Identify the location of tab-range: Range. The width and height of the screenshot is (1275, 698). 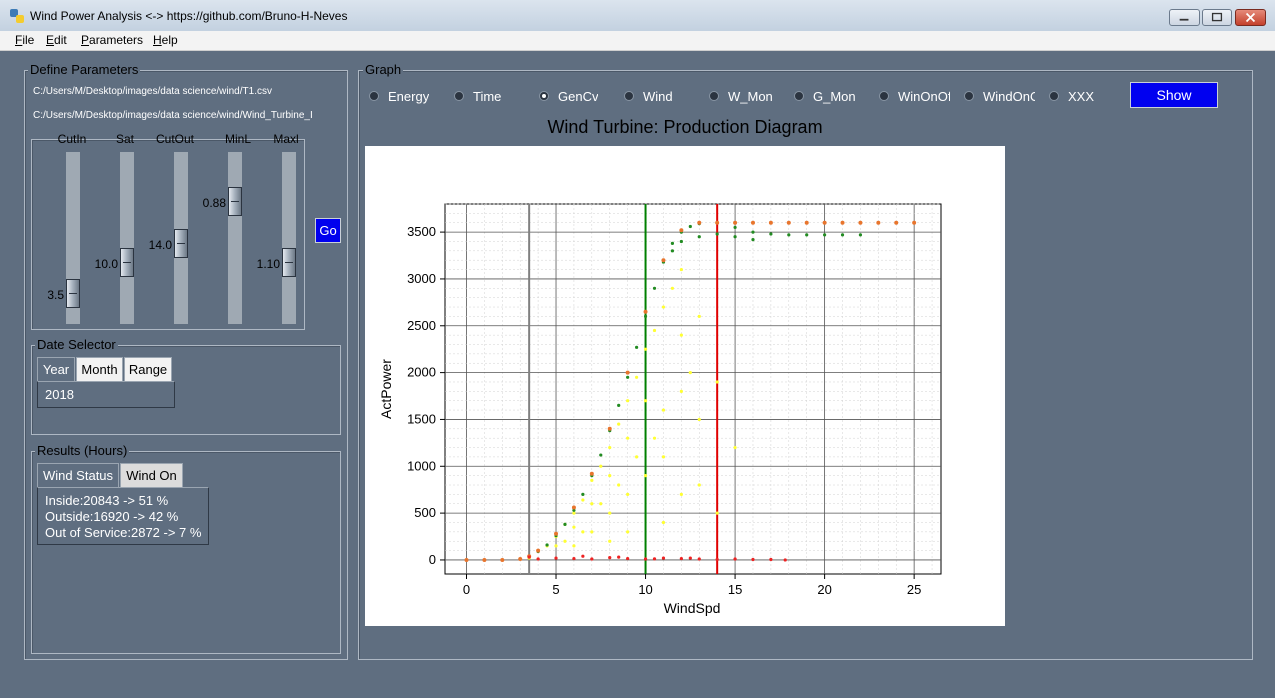
(148, 369).